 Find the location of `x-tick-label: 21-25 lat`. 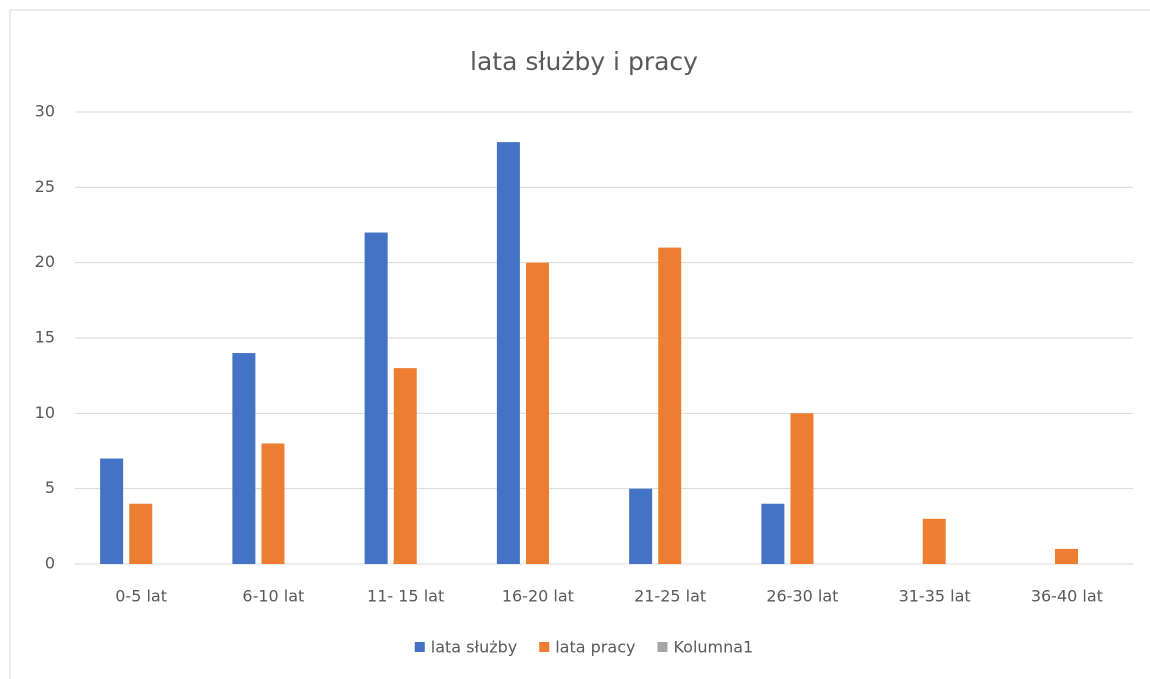

x-tick-label: 21-25 lat is located at coordinates (670, 596).